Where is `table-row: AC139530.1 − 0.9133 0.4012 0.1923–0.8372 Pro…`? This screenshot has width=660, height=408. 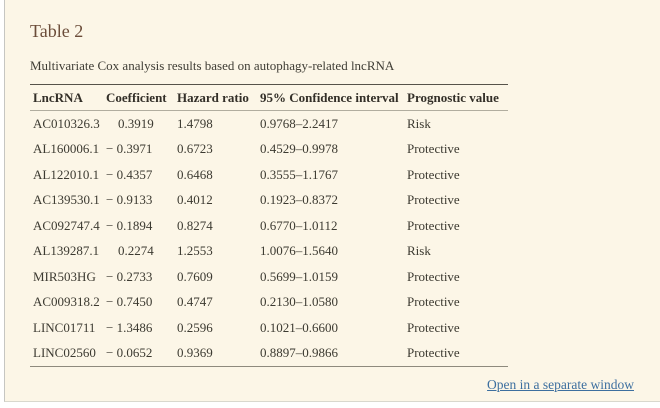 table-row: AC139530.1 − 0.9133 0.4012 0.1923–0.8372 Pro… is located at coordinates (269, 201).